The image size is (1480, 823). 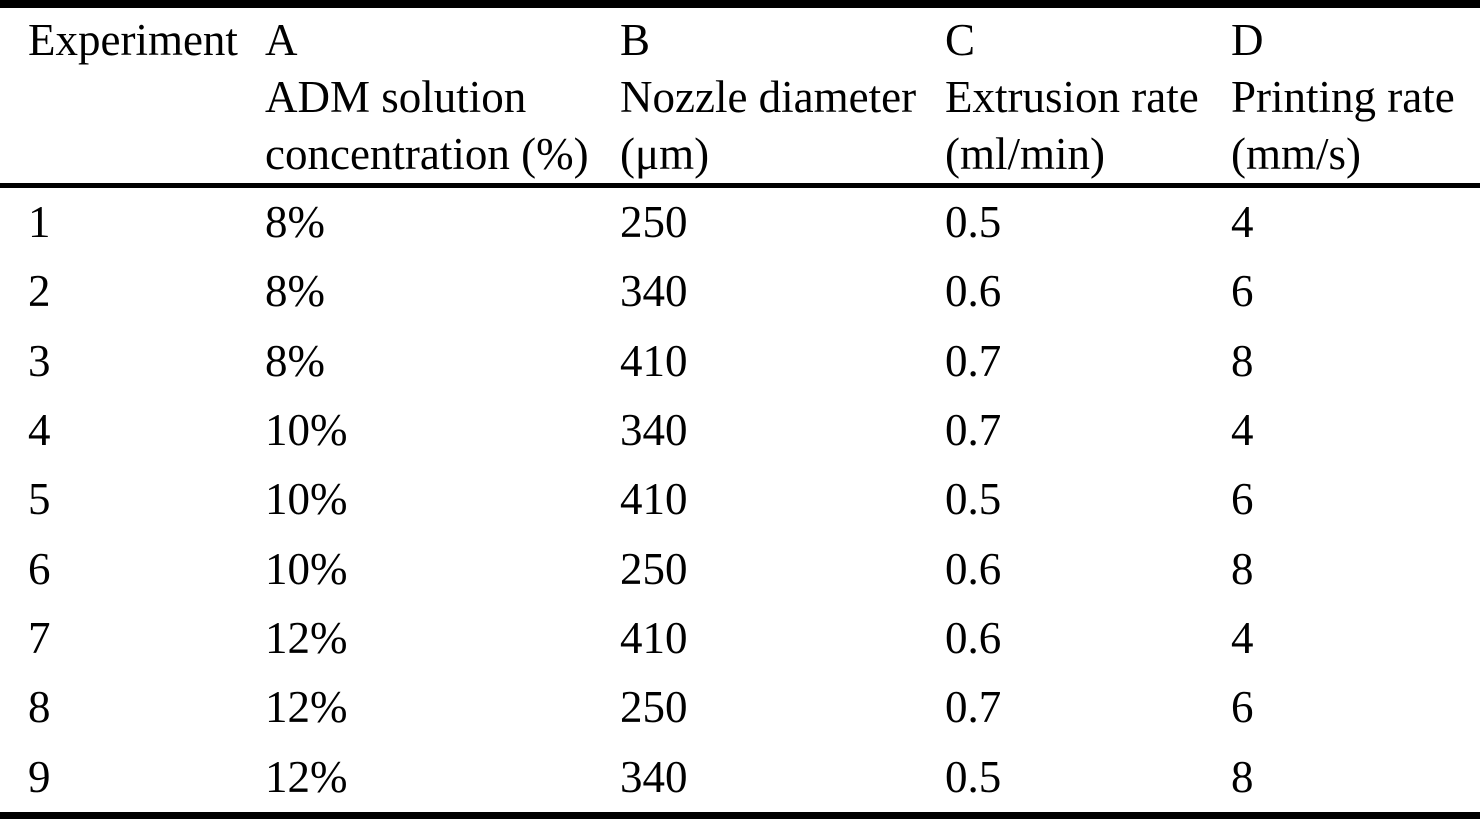 What do you see at coordinates (39, 776) in the screenshot?
I see `cell-experiment: 9` at bounding box center [39, 776].